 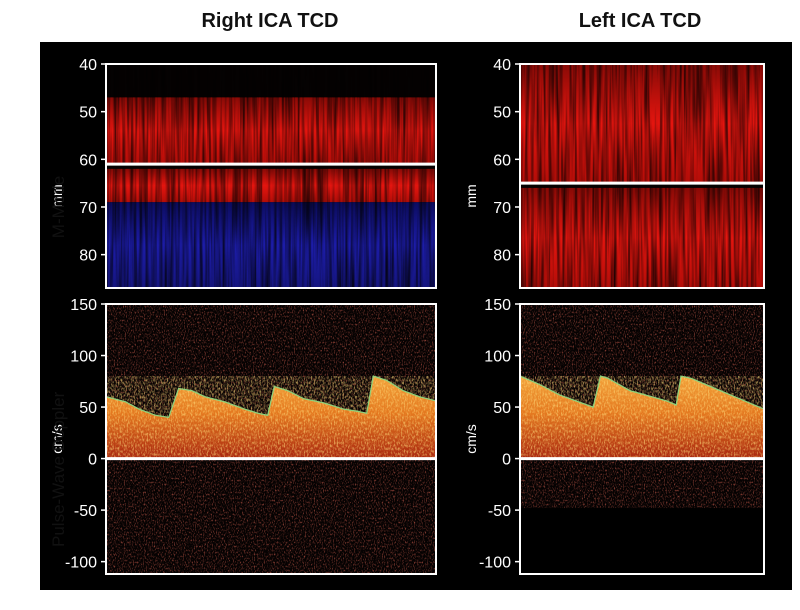 What do you see at coordinates (271, 81) in the screenshot?
I see `right-mmode-top-noise` at bounding box center [271, 81].